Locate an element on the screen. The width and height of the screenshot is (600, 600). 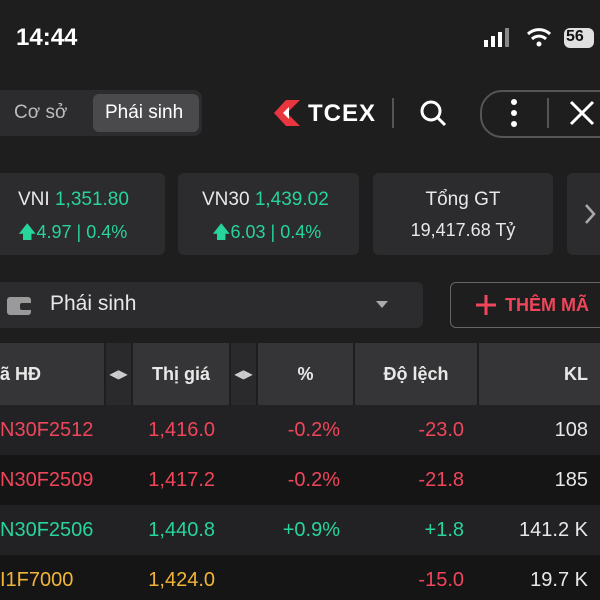
header-text: Thị giá is located at coordinates (181, 374).